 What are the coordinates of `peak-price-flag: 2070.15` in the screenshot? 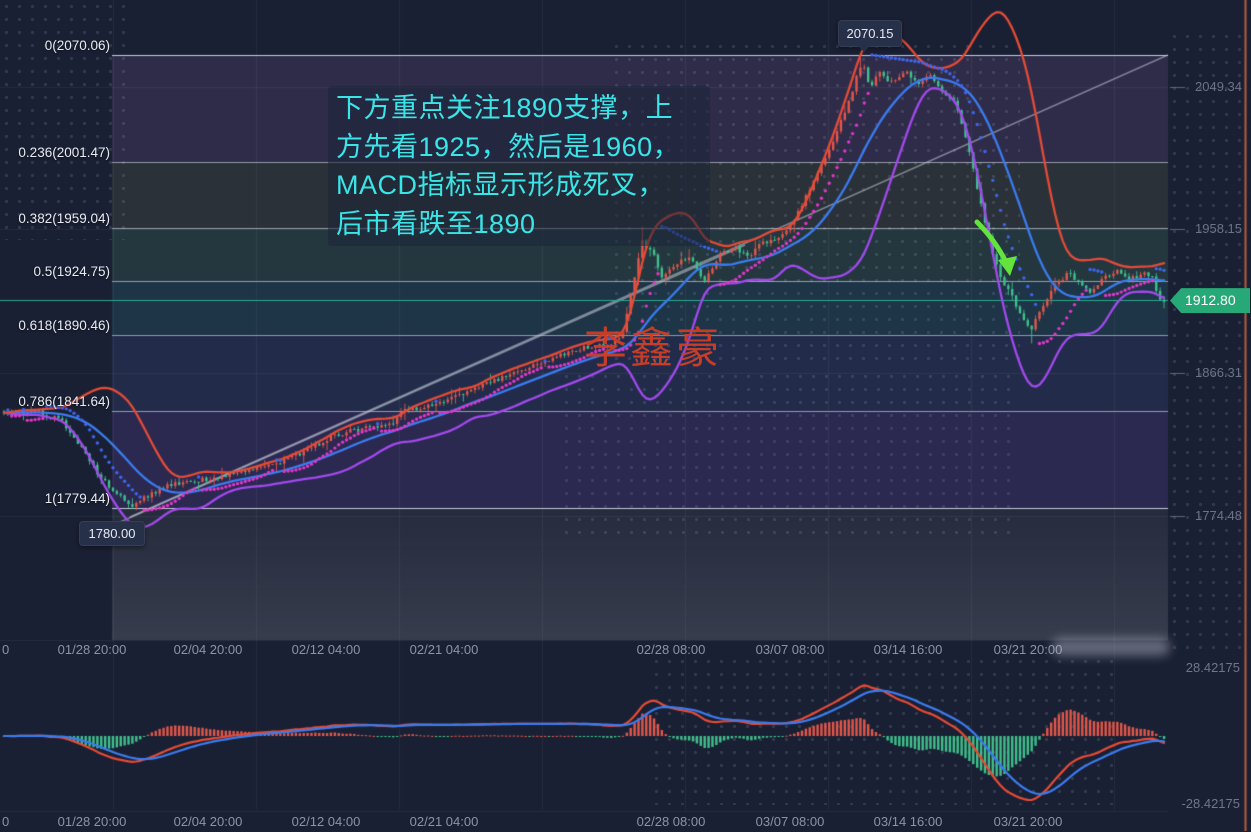 It's located at (870, 36).